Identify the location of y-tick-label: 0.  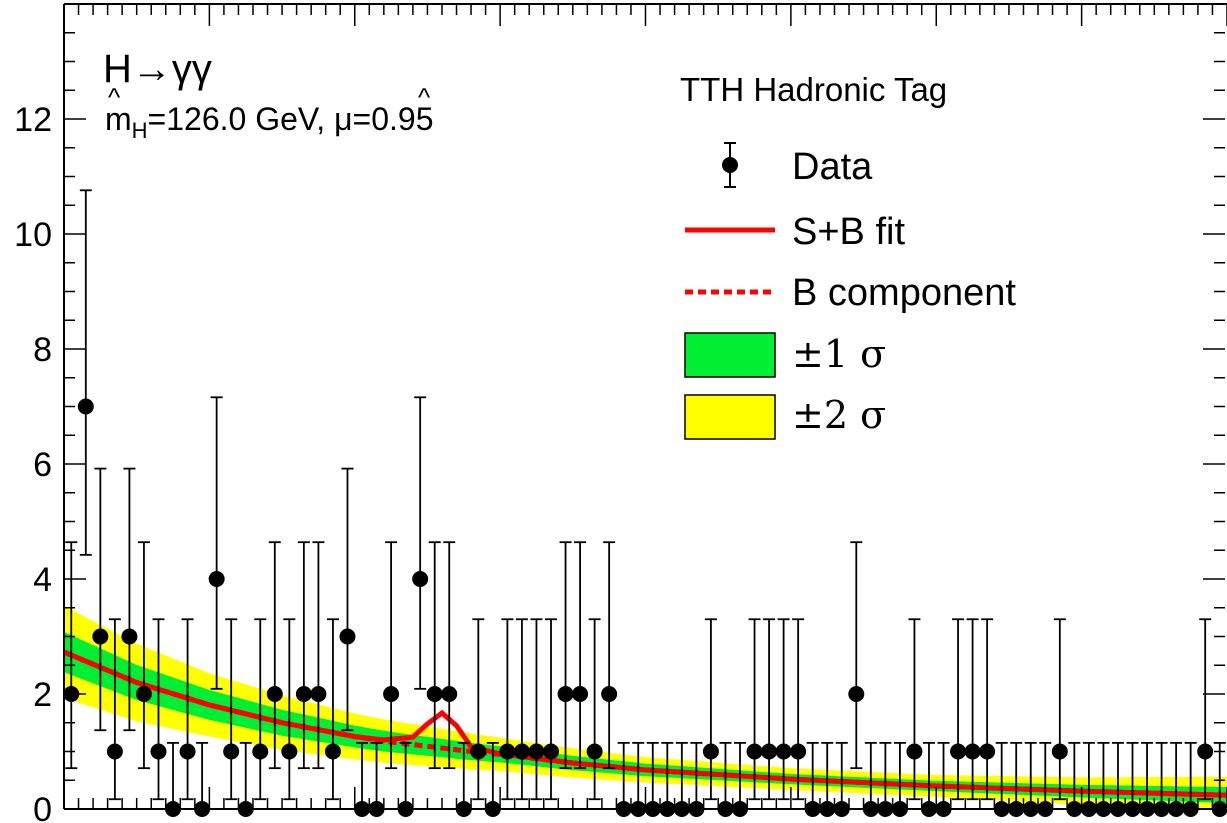
(42, 807).